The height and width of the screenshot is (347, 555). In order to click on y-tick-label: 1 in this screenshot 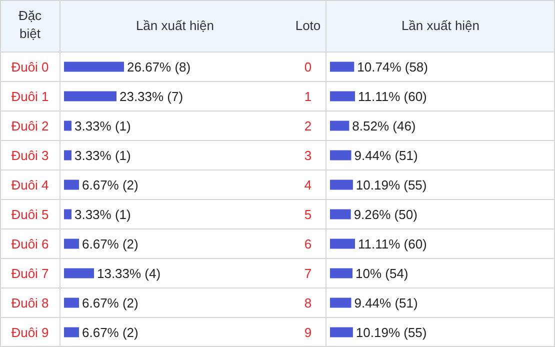, I will do `click(308, 96)`.